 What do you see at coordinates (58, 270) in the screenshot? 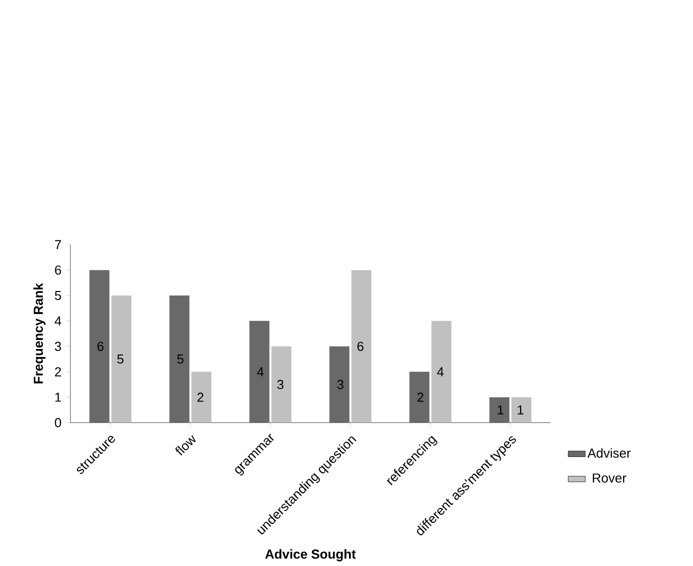
I see `y-tick-label: 6` at bounding box center [58, 270].